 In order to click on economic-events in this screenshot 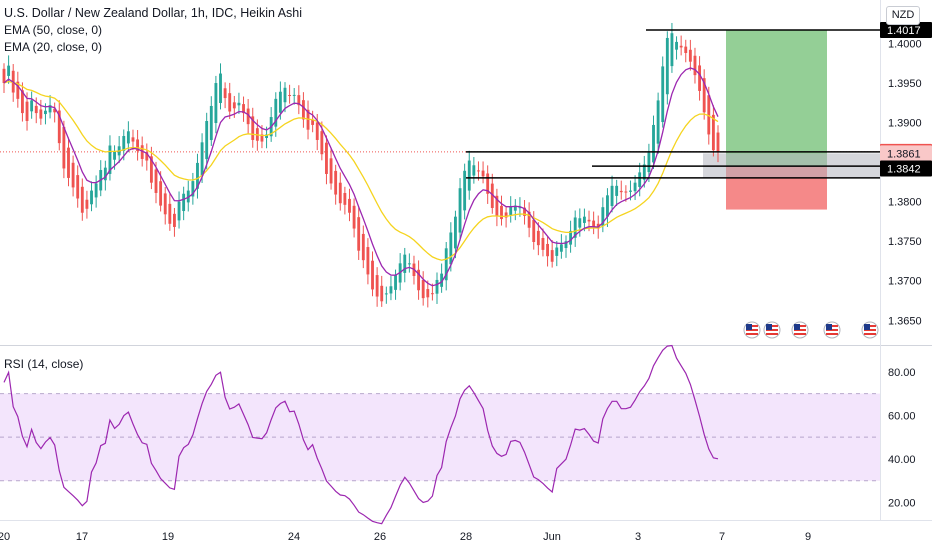, I will do `click(811, 330)`.